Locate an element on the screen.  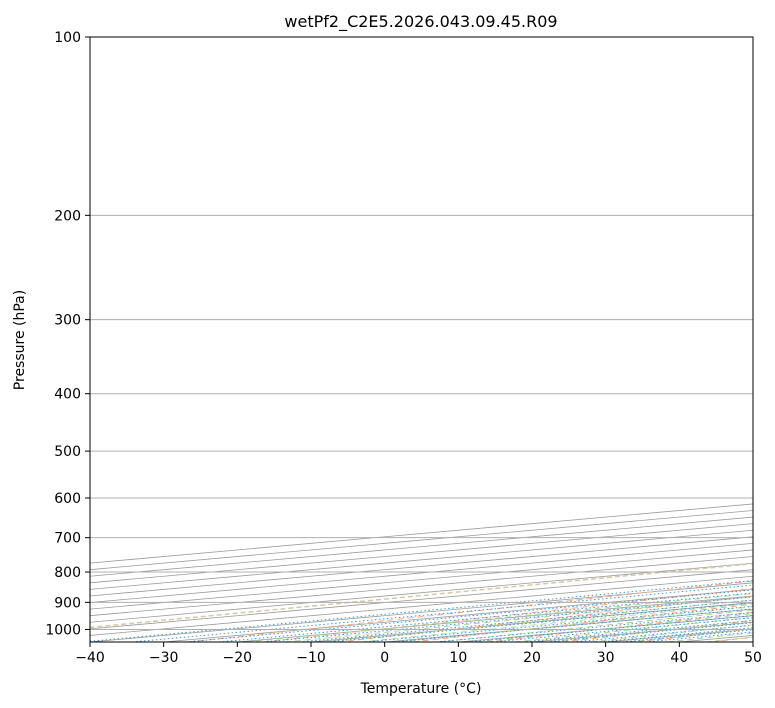
y-tick-label: 900 is located at coordinates (67, 603).